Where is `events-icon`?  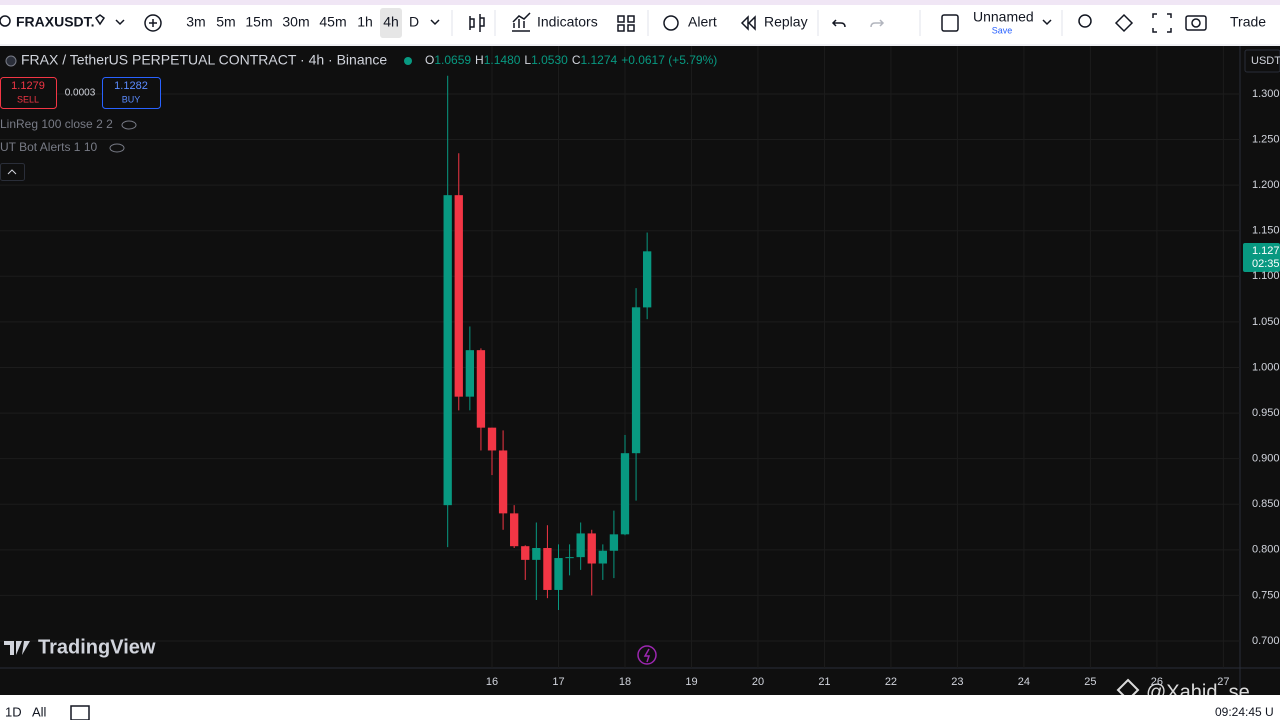
events-icon is located at coordinates (647, 655).